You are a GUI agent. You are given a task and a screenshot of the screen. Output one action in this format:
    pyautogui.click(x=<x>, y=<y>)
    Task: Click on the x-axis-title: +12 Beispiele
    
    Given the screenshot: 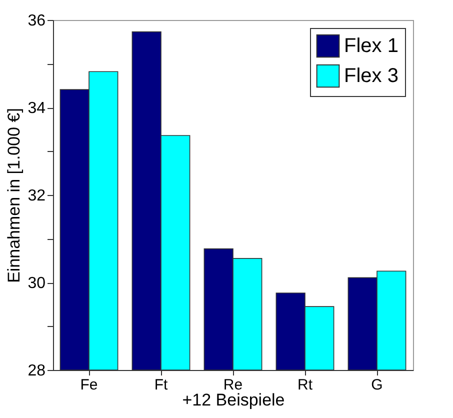 What is the action you would take?
    pyautogui.click(x=233, y=400)
    